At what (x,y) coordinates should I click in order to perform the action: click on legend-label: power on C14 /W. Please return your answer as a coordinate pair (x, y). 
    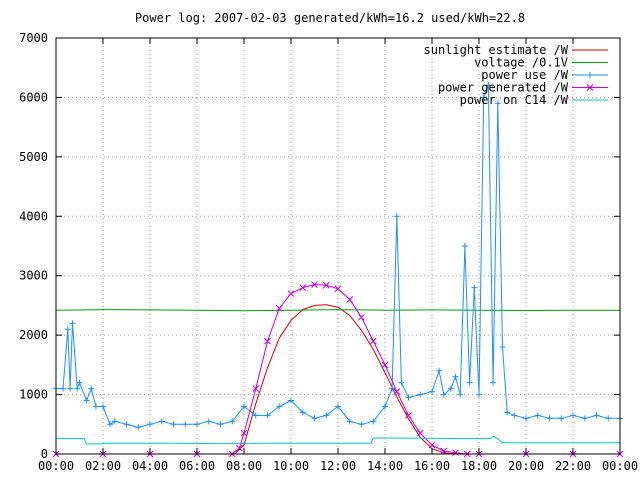
    Looking at the image, I should click on (514, 100).